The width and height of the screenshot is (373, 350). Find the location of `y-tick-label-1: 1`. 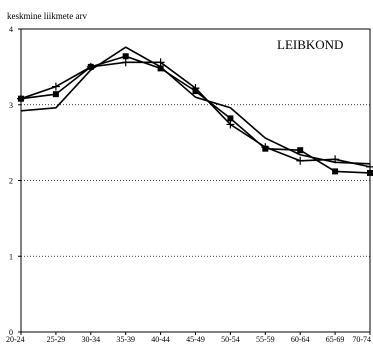

y-tick-label-1: 1 is located at coordinates (11, 256).